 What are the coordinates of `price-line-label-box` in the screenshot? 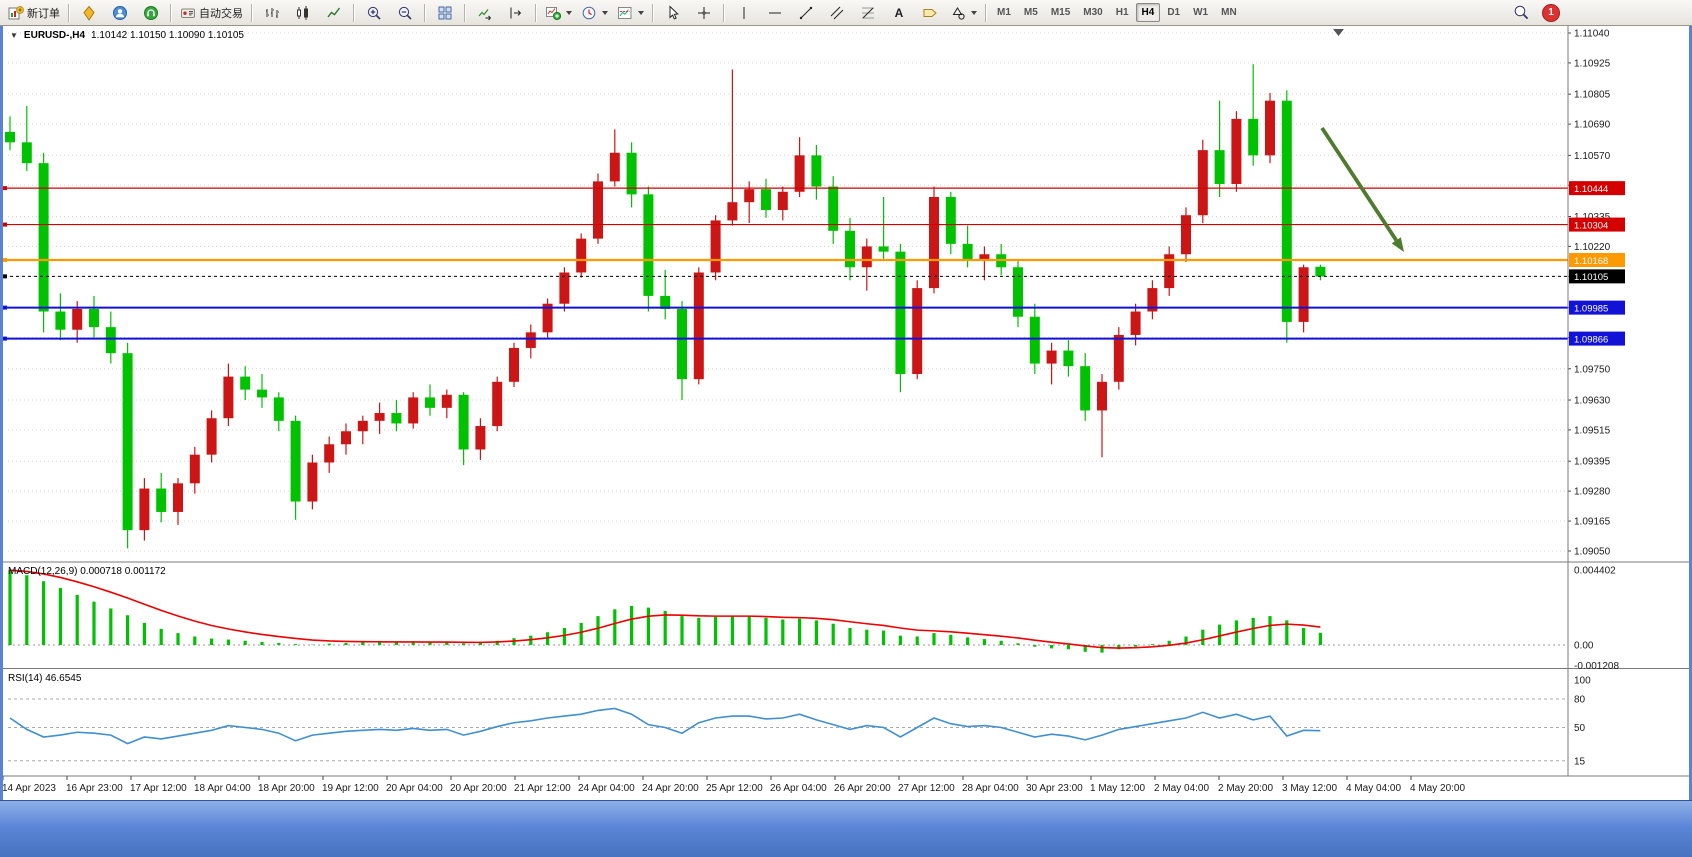 It's located at (1597, 338).